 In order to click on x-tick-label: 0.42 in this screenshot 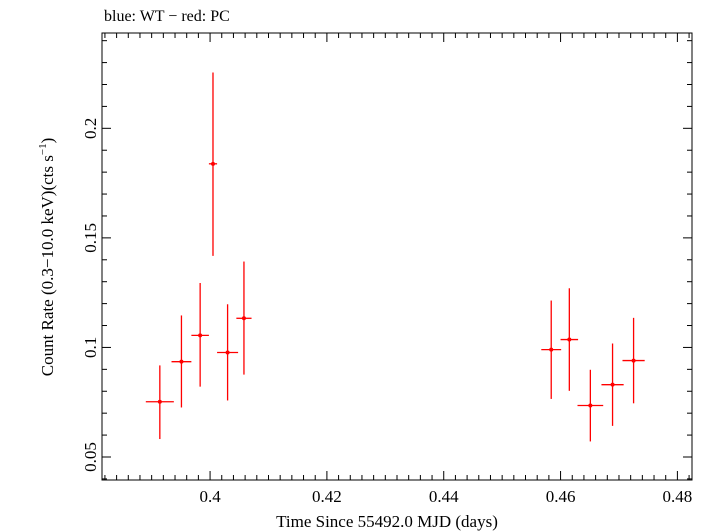, I will do `click(327, 496)`.